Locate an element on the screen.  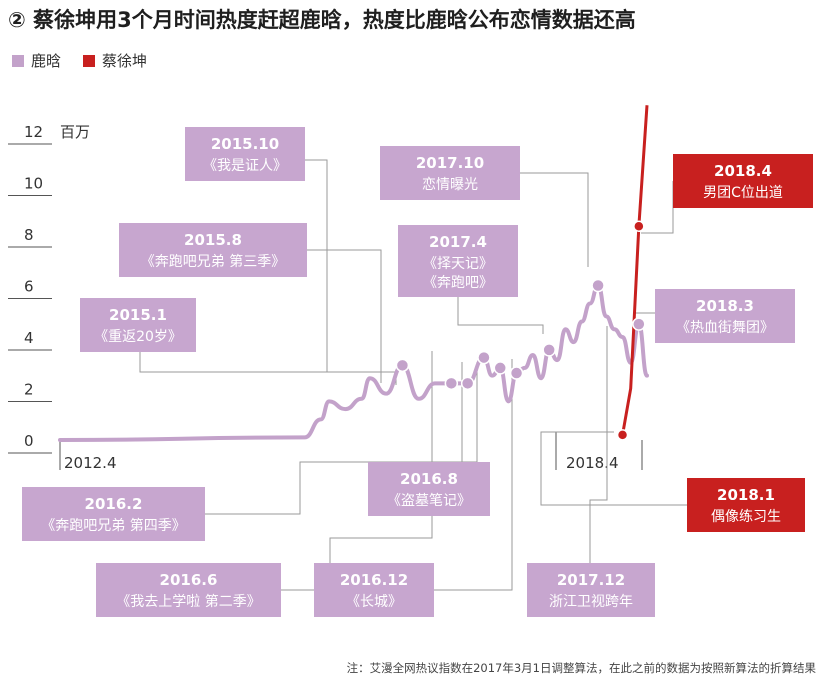
annotation-text: 《长城》 is located at coordinates (374, 602).